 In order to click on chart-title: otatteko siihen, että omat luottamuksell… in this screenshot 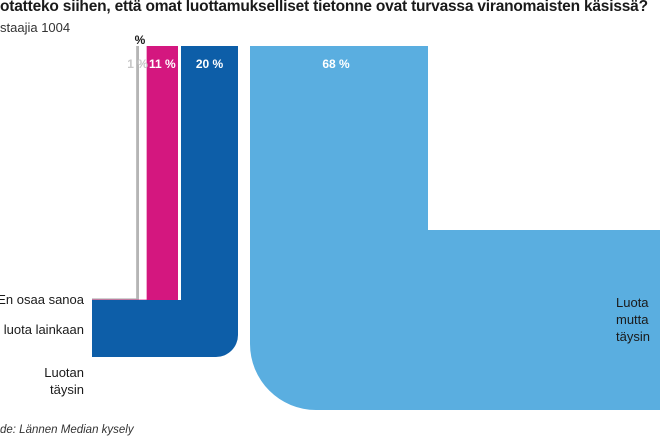, I will do `click(324, 7)`.